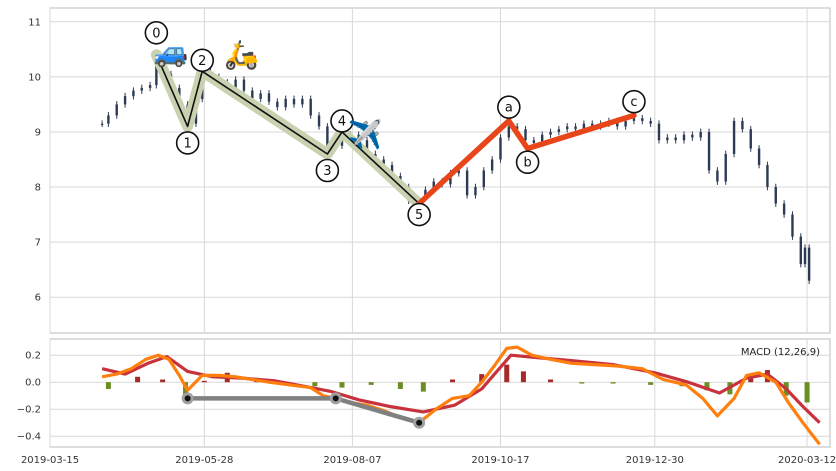 This screenshot has height=471, width=836. What do you see at coordinates (500, 460) in the screenshot?
I see `x-tick-label: 2019-10-17` at bounding box center [500, 460].